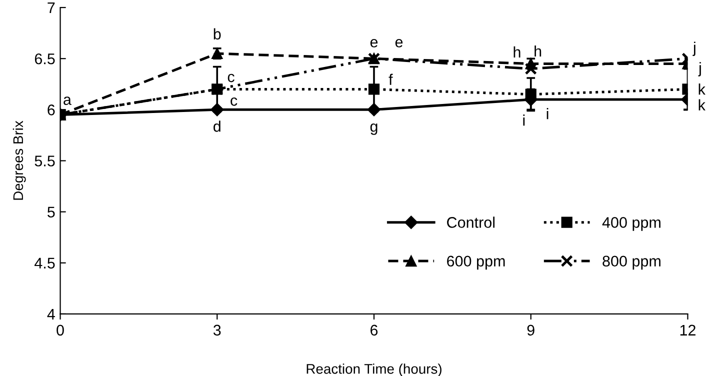  Describe the element at coordinates (471, 222) in the screenshot. I see `legend-label: Control` at that location.